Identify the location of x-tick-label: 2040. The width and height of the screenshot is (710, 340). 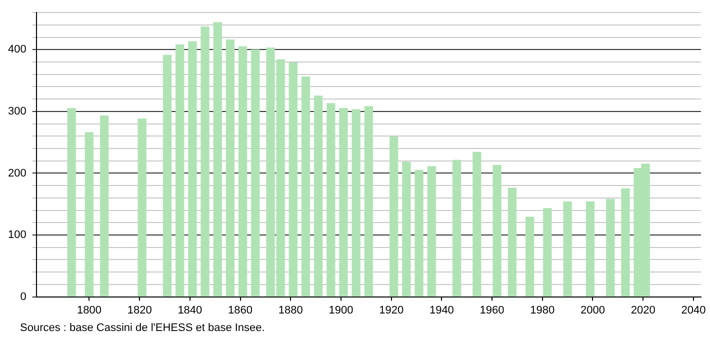
(693, 310).